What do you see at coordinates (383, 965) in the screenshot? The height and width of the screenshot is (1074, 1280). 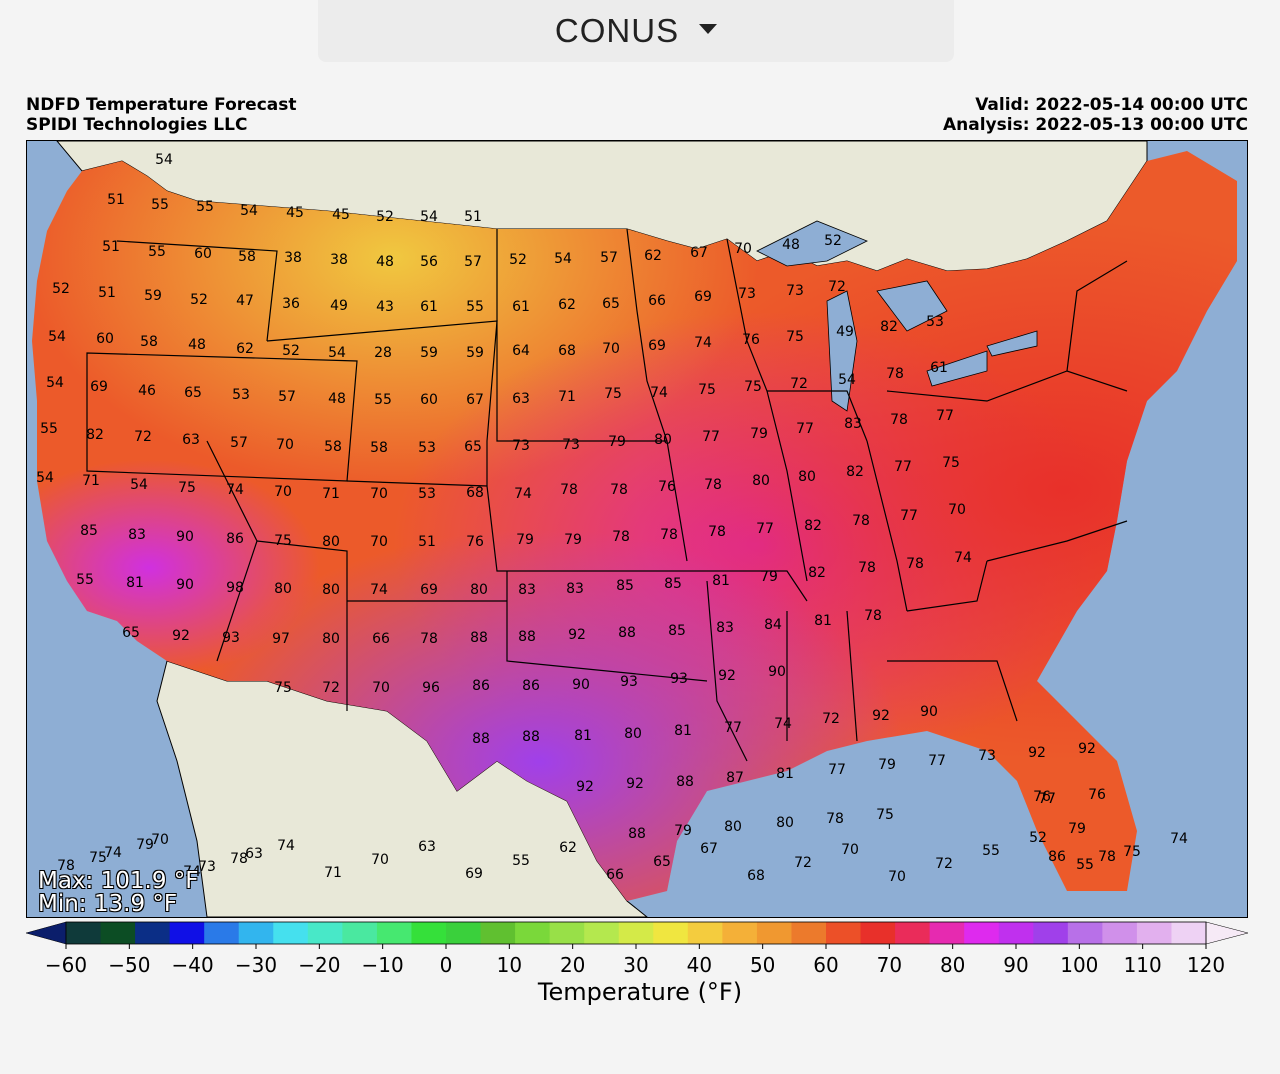 I see `colorbar-tick-label: −10` at bounding box center [383, 965].